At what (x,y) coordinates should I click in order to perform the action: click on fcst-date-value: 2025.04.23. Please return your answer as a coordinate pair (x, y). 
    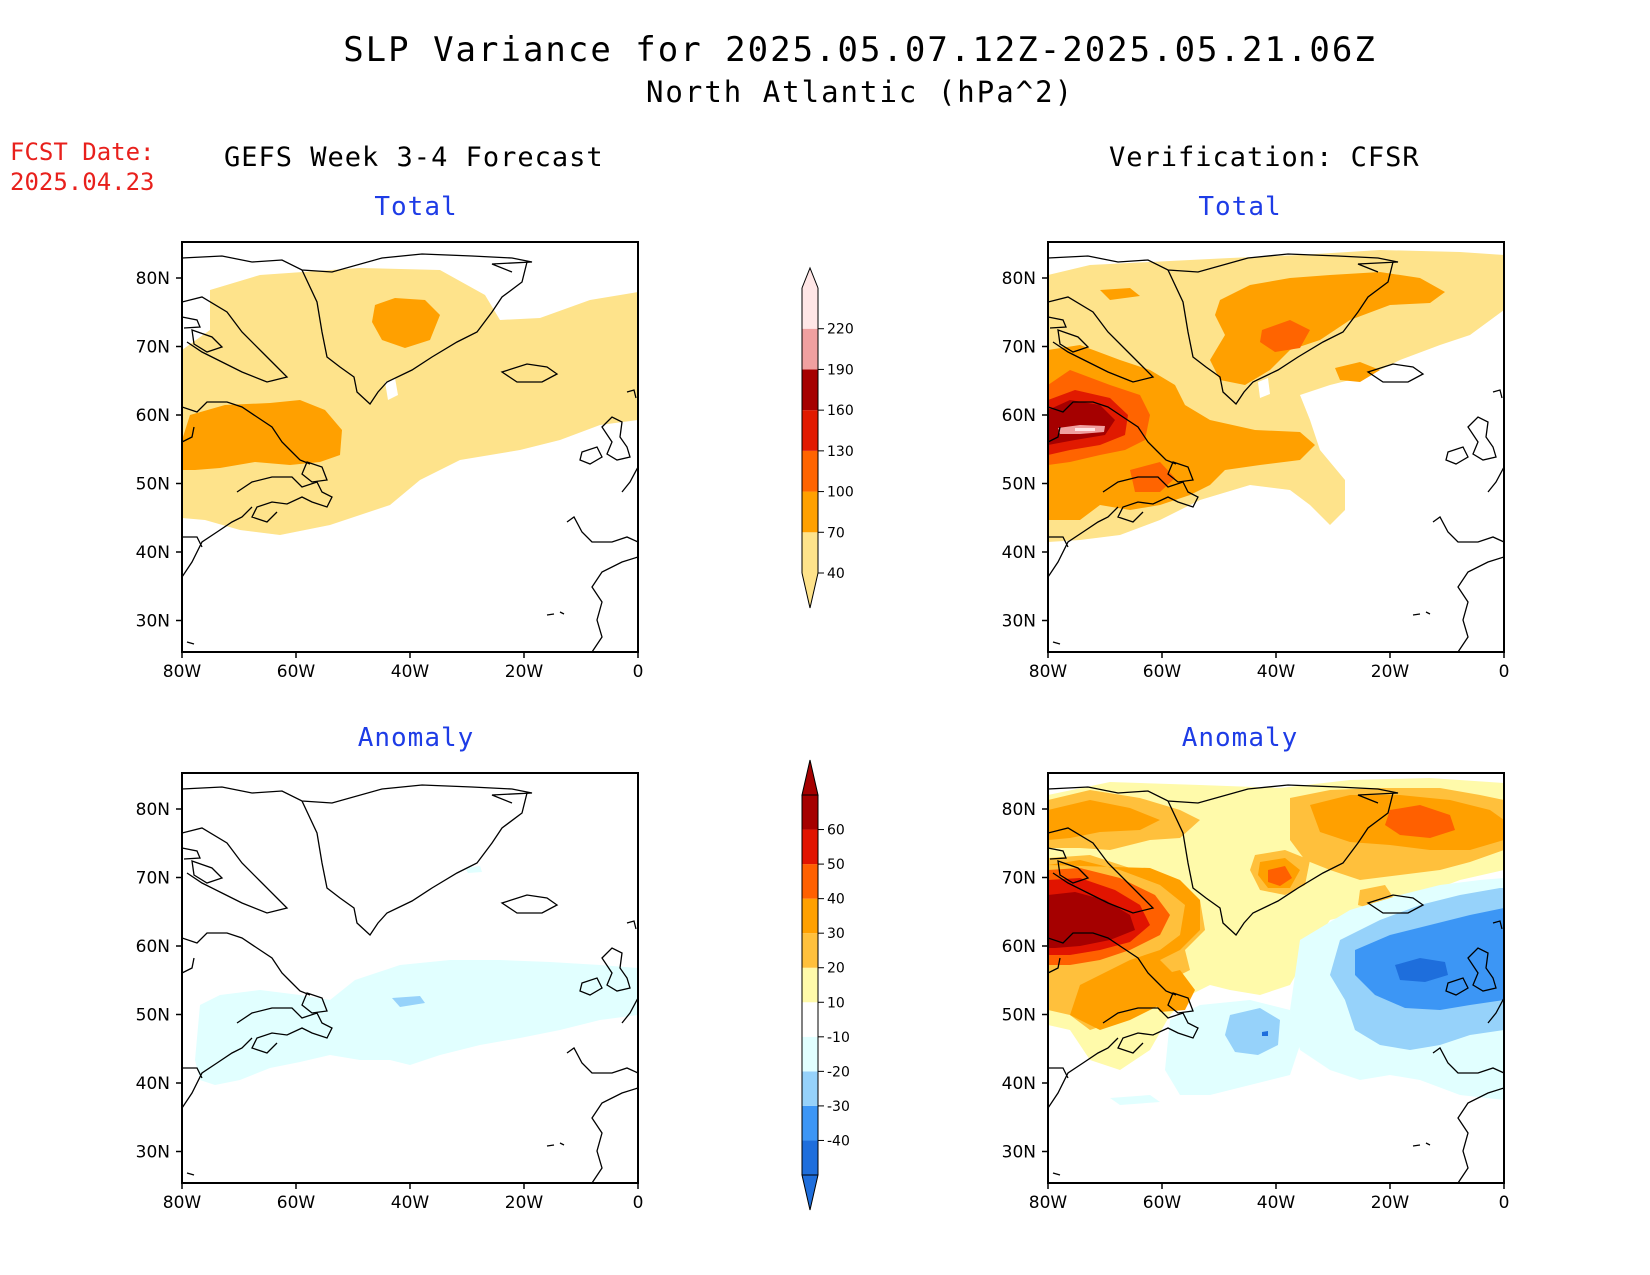
    Looking at the image, I should click on (82, 182).